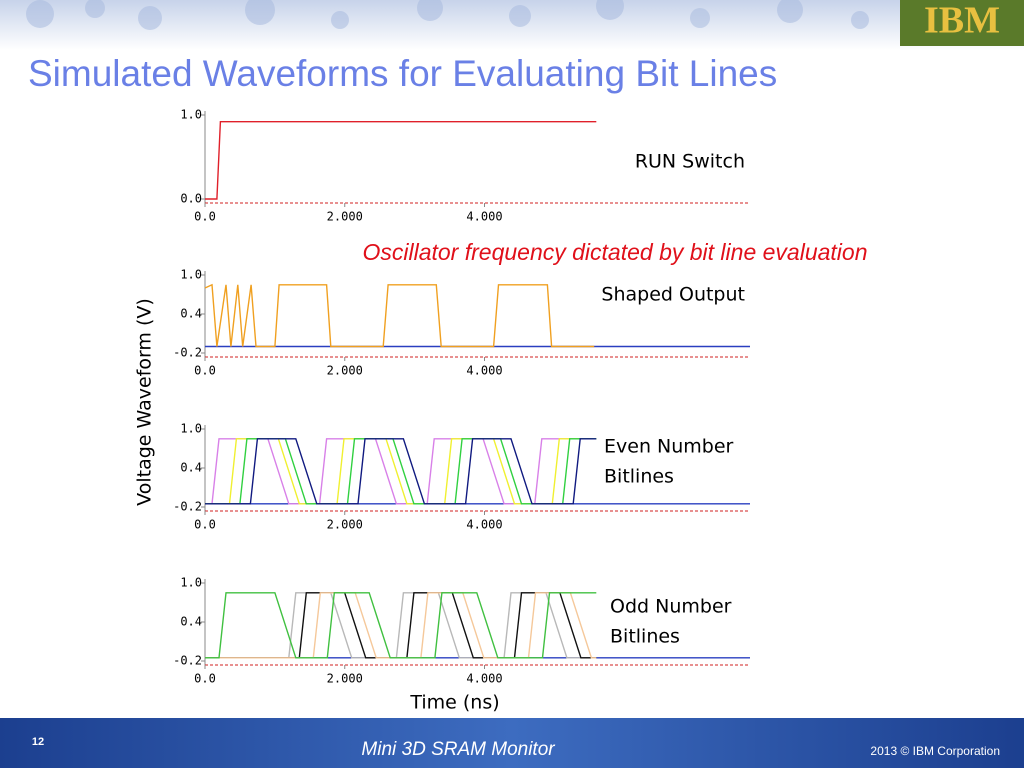  I want to click on copyright: 2013 © IBM Corporation, so click(935, 751).